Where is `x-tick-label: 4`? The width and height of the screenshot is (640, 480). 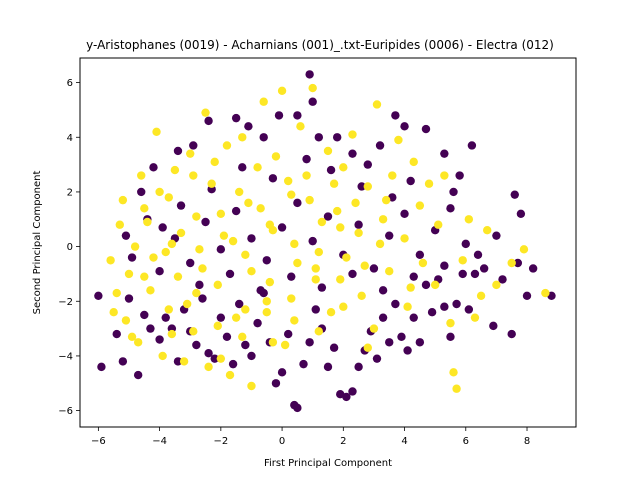 x-tick-label: 4 is located at coordinates (404, 441).